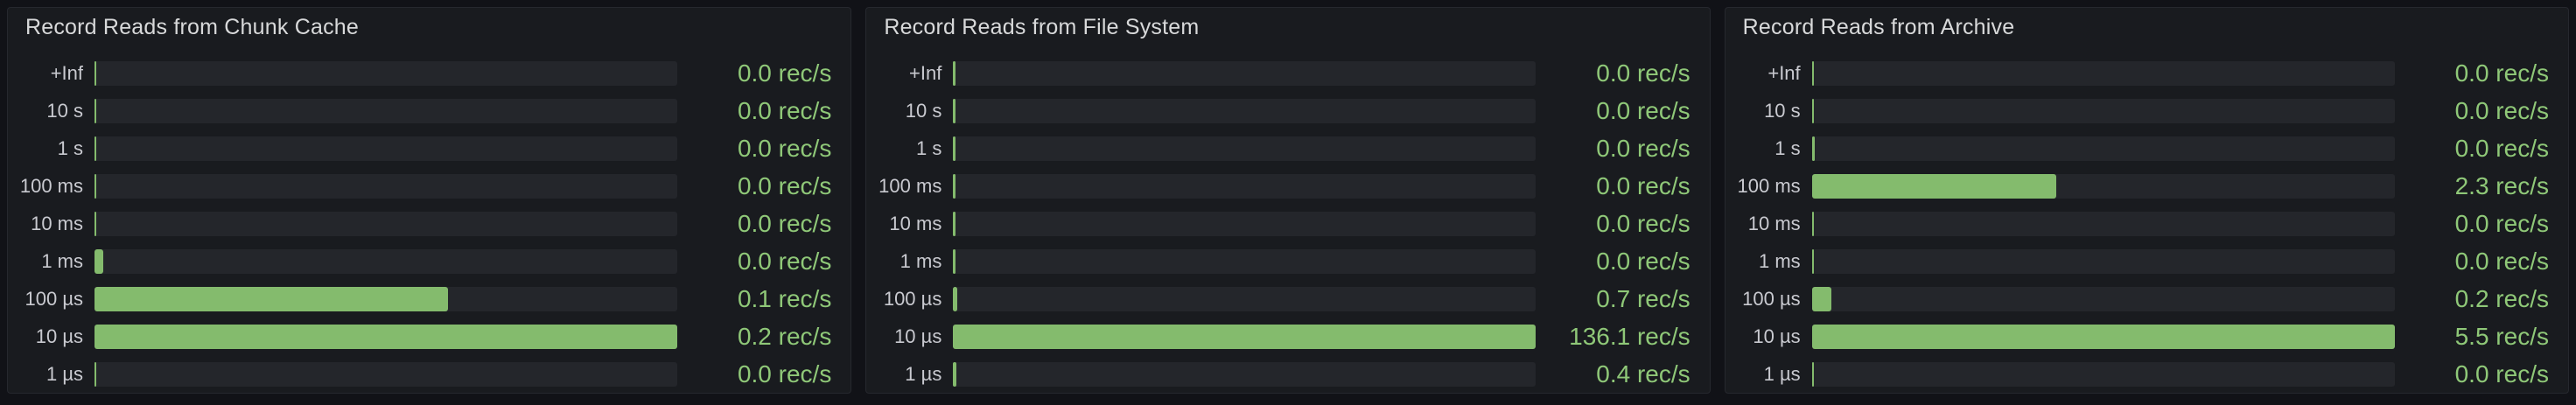 This screenshot has width=2576, height=405. I want to click on bar-gauge-row: 100 µs 0.1 rec/s, so click(429, 299).